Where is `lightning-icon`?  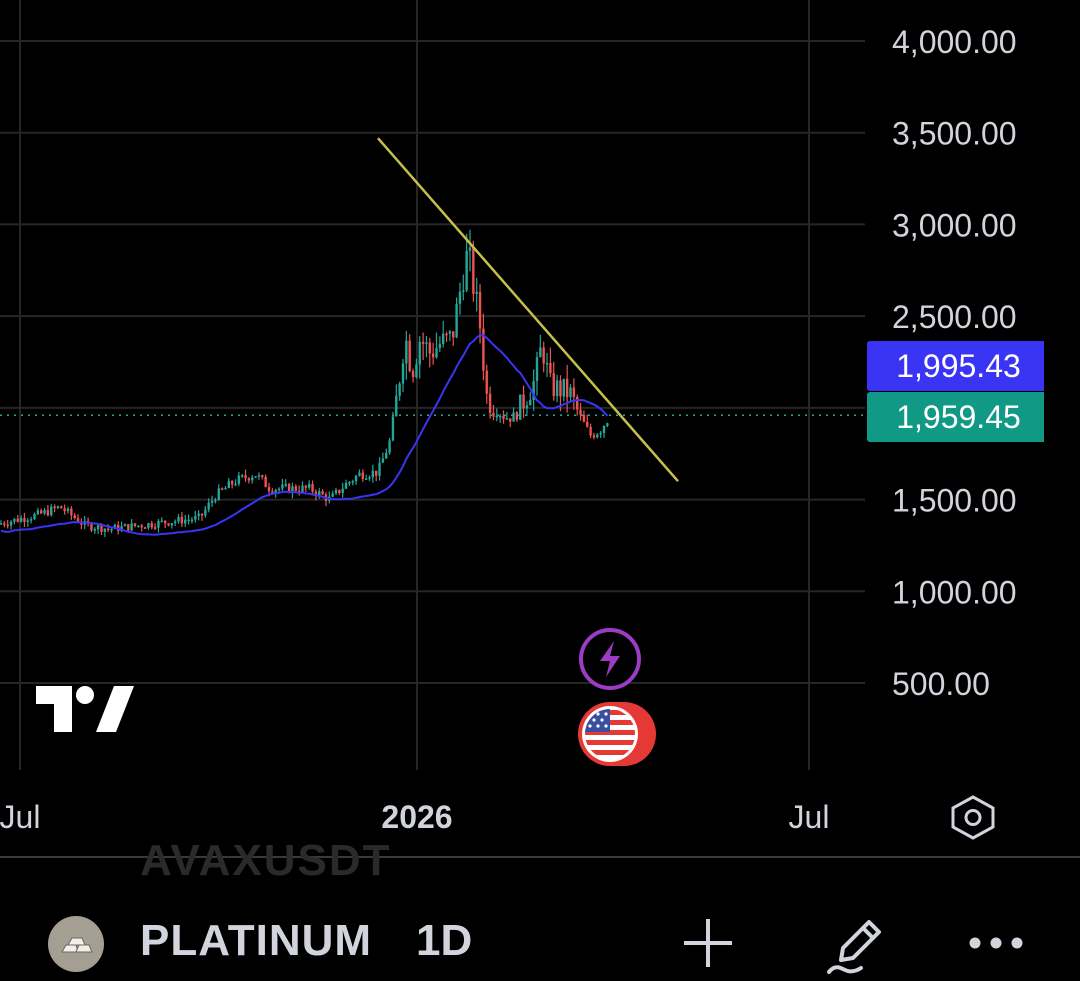
lightning-icon is located at coordinates (610, 659).